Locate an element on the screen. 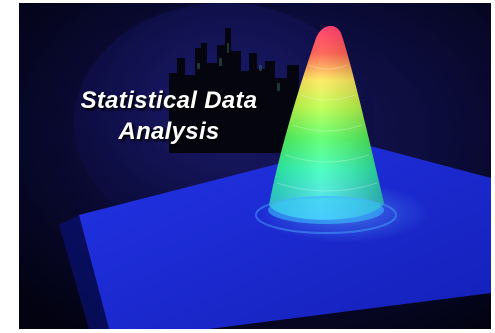 Image resolution: width=495 pixels, height=333 pixels. cone-shading is located at coordinates (326, 122).